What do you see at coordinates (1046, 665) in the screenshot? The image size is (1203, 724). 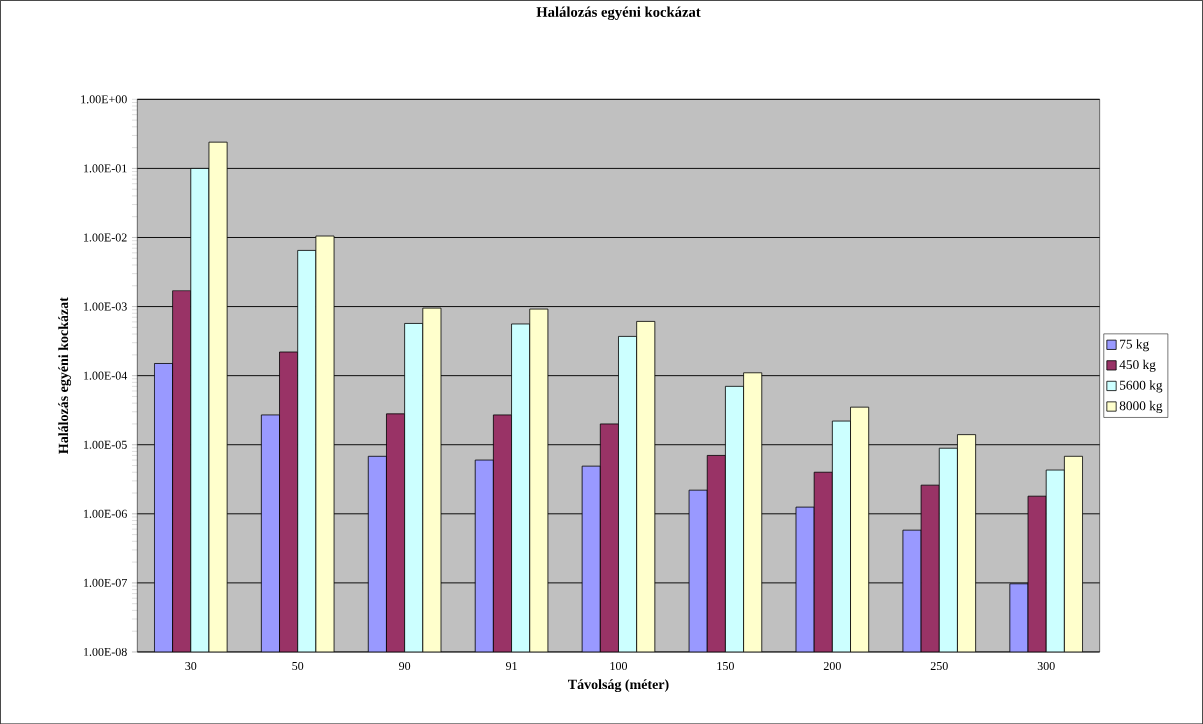 I see `x-tick-label: 300` at bounding box center [1046, 665].